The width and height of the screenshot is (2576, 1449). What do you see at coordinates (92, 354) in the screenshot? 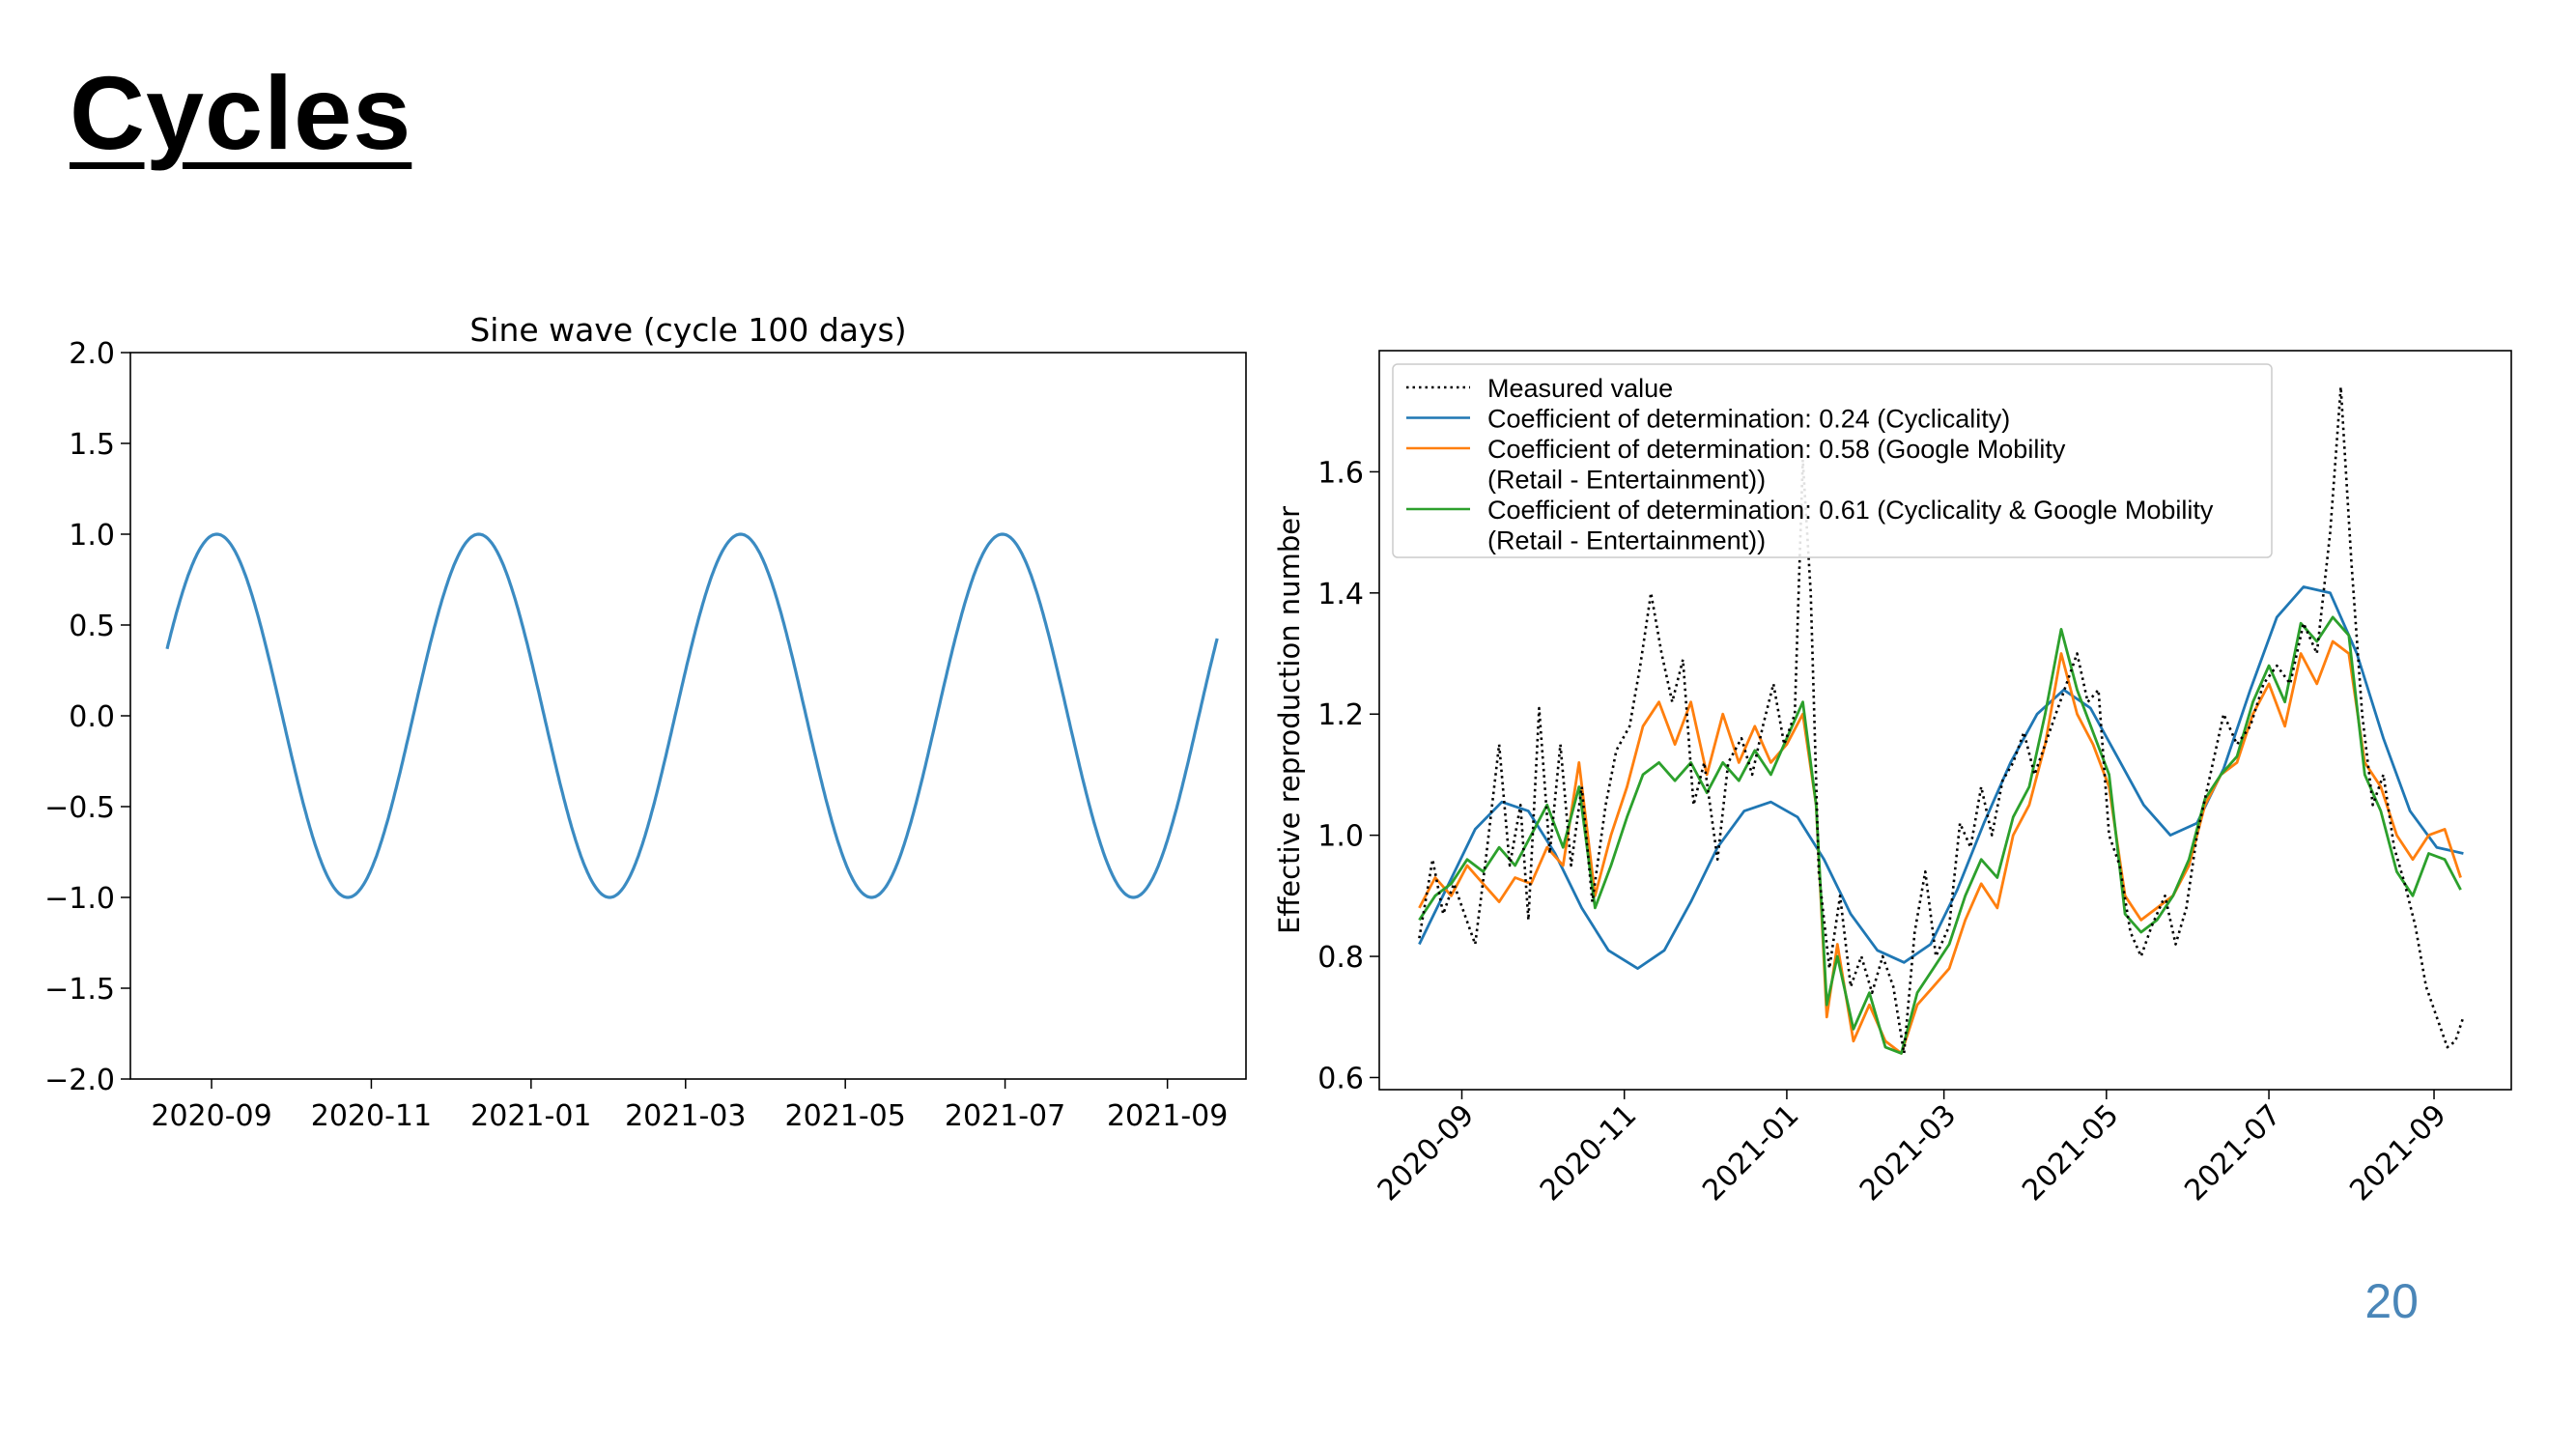
I see `y-tick-label: 2.0` at bounding box center [92, 354].